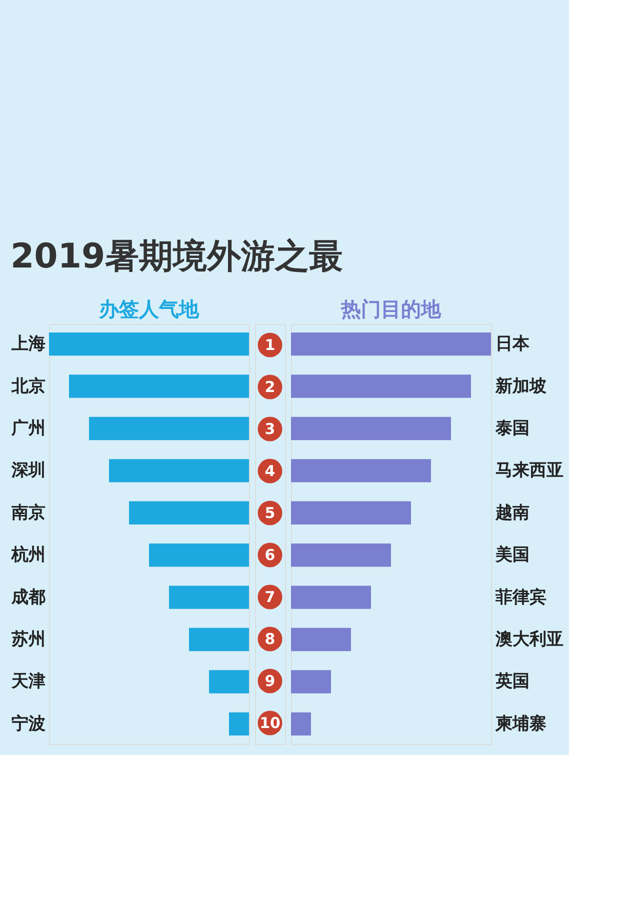  I want to click on y-tick-label: 南京, so click(28, 512).